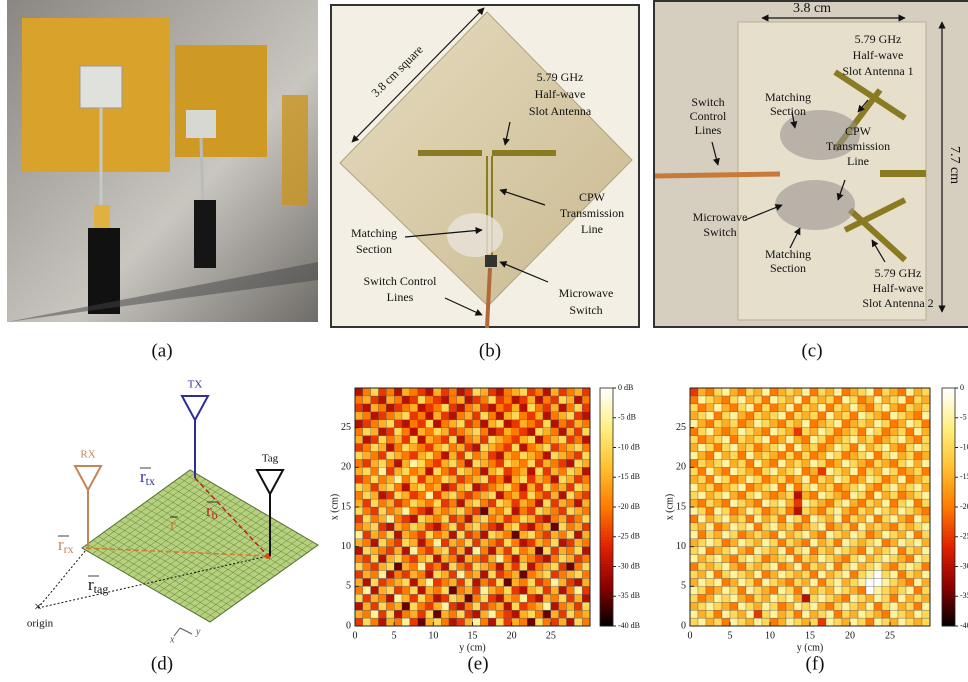 The height and width of the screenshot is (682, 968). Describe the element at coordinates (898, 273) in the screenshot. I see `annotation: 5.79 GHz` at that location.